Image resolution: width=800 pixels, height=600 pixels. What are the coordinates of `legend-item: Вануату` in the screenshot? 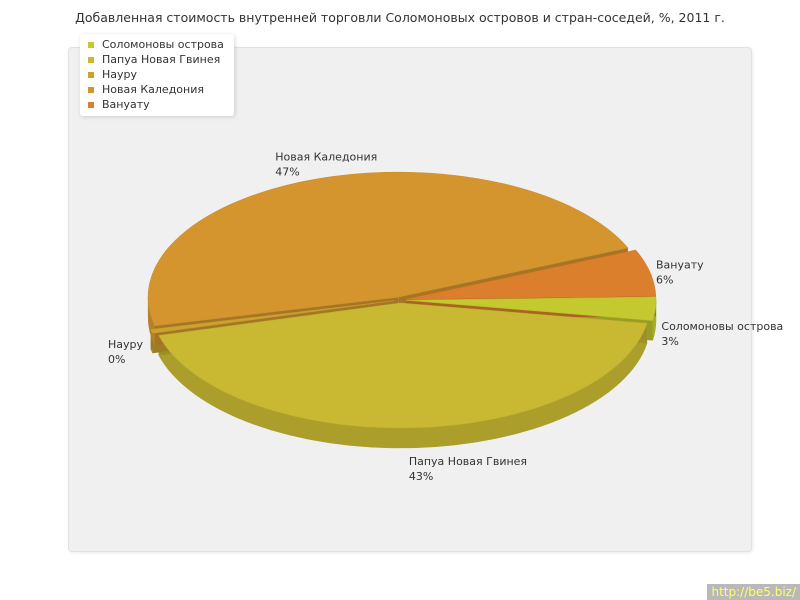 It's located at (157, 104).